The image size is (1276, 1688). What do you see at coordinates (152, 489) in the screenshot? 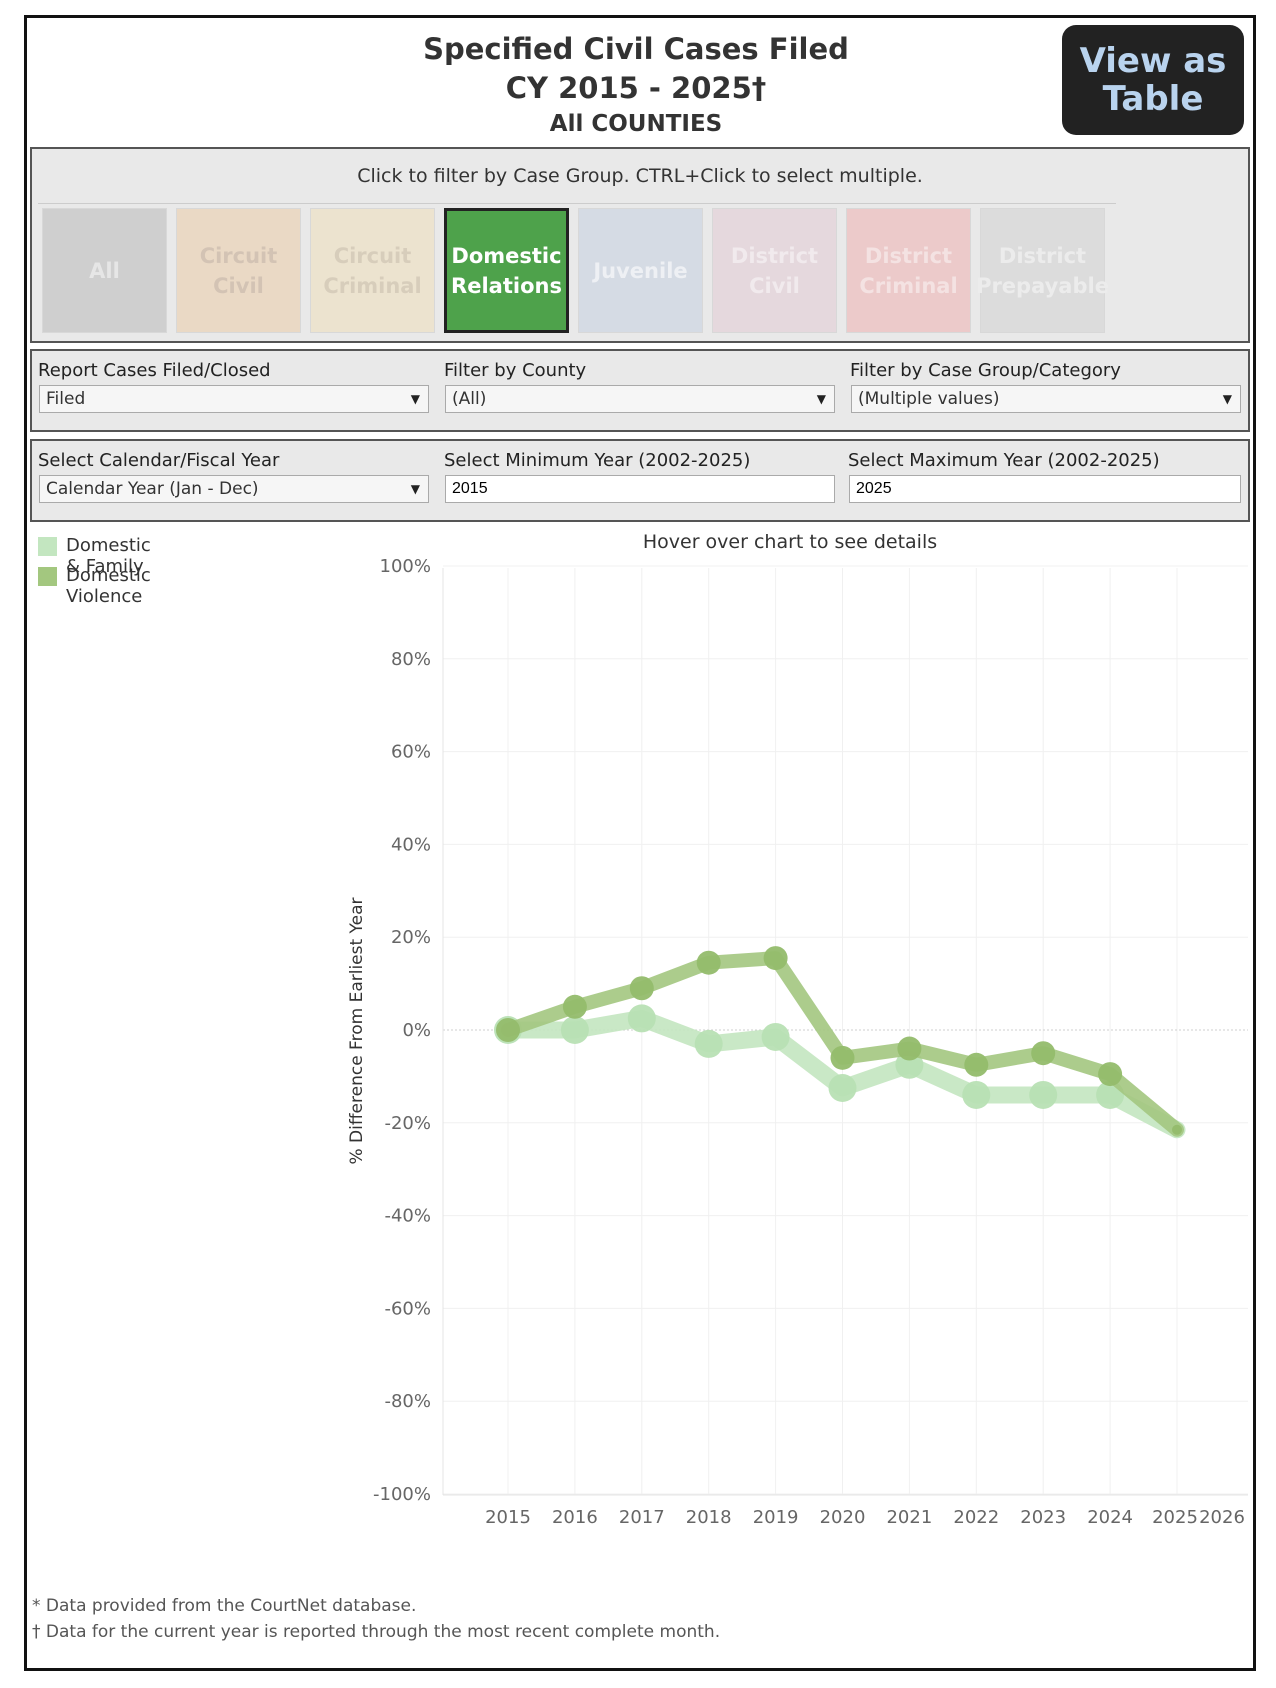
I see `year-type-value: Calendar Year (Jan - Dec)` at bounding box center [152, 489].